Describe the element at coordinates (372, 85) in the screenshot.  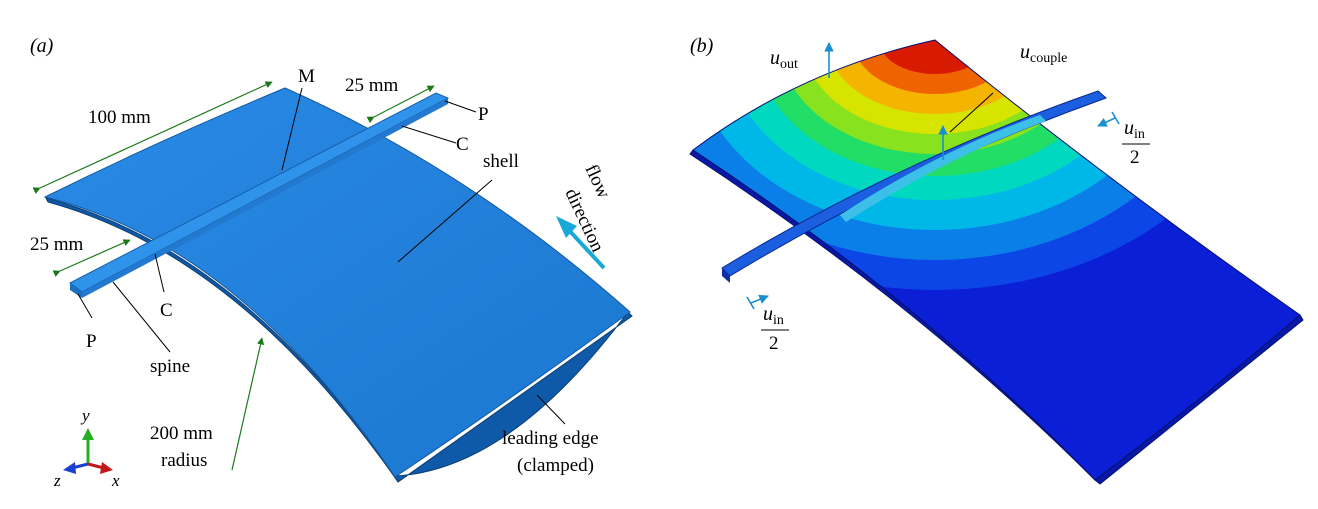
I see `dim-25mm-top-label: 25 mm` at that location.